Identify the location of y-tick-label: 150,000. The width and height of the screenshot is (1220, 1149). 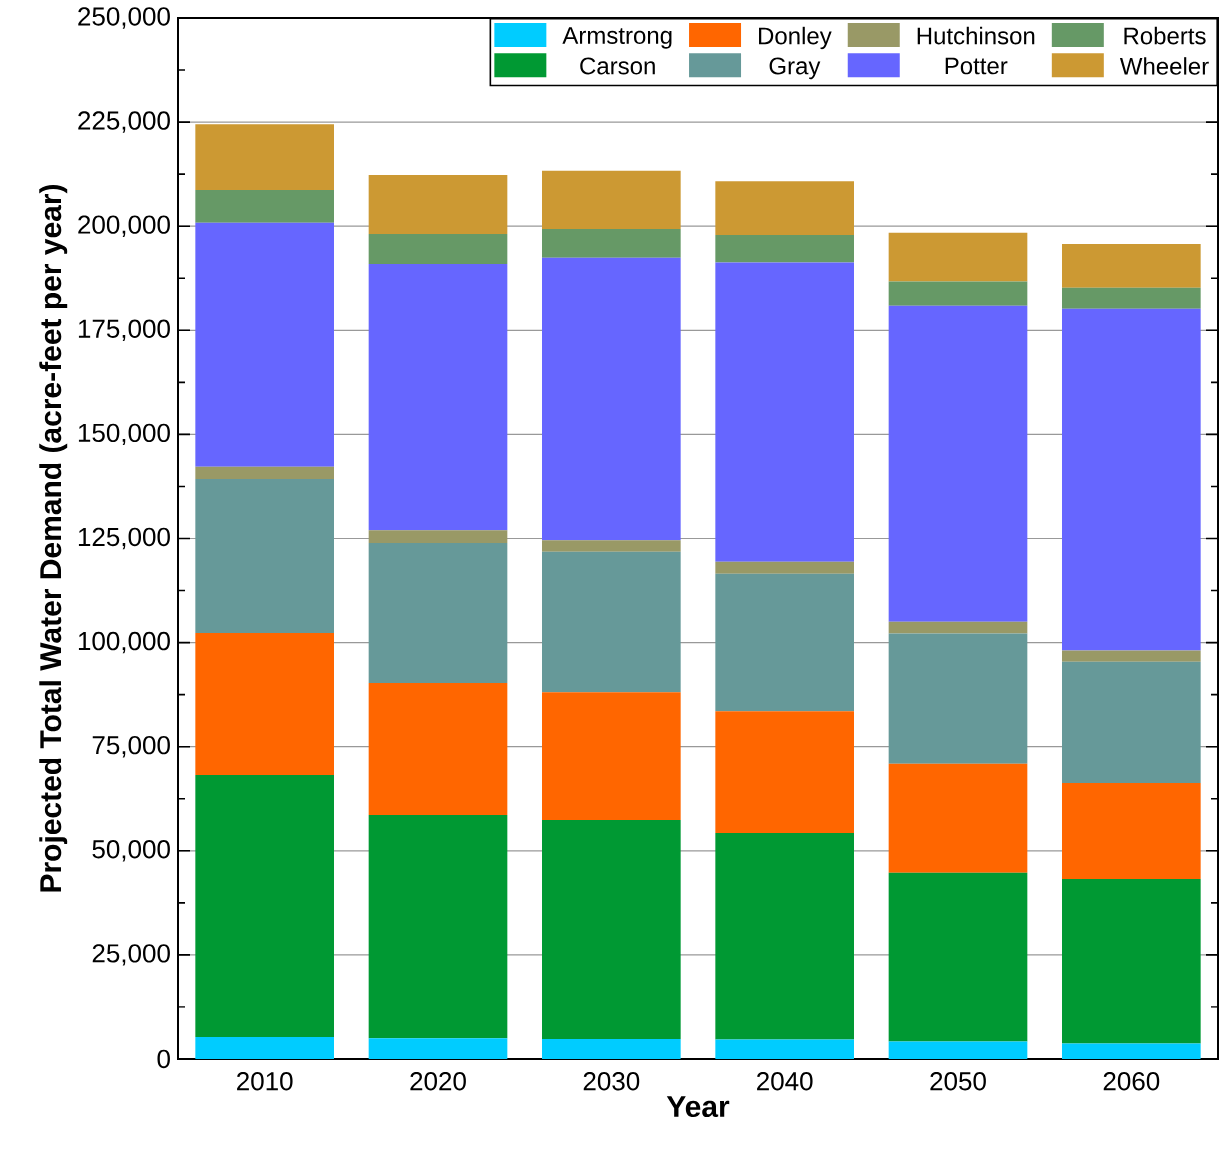
(124, 434).